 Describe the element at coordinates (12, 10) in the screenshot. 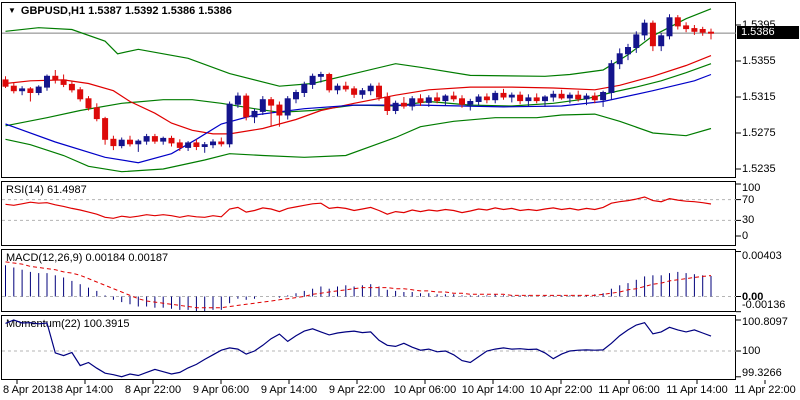

I see `symbol-dropdown-icon: ▼` at that location.